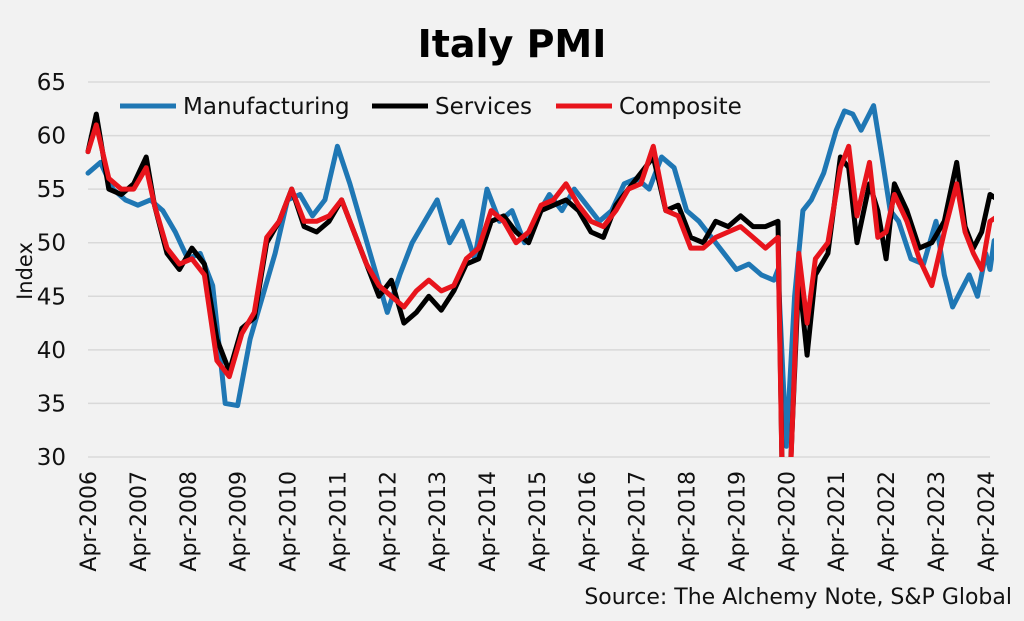  I want to click on x-tick-label: Apr-2006, so click(89, 521).